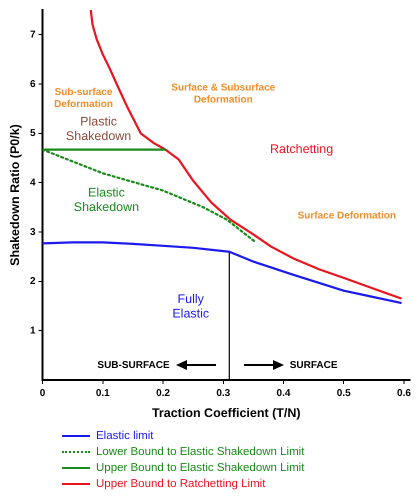 This screenshot has width=418, height=497. What do you see at coordinates (107, 200) in the screenshot?
I see `annotation: Elastic Shakedown` at bounding box center [107, 200].